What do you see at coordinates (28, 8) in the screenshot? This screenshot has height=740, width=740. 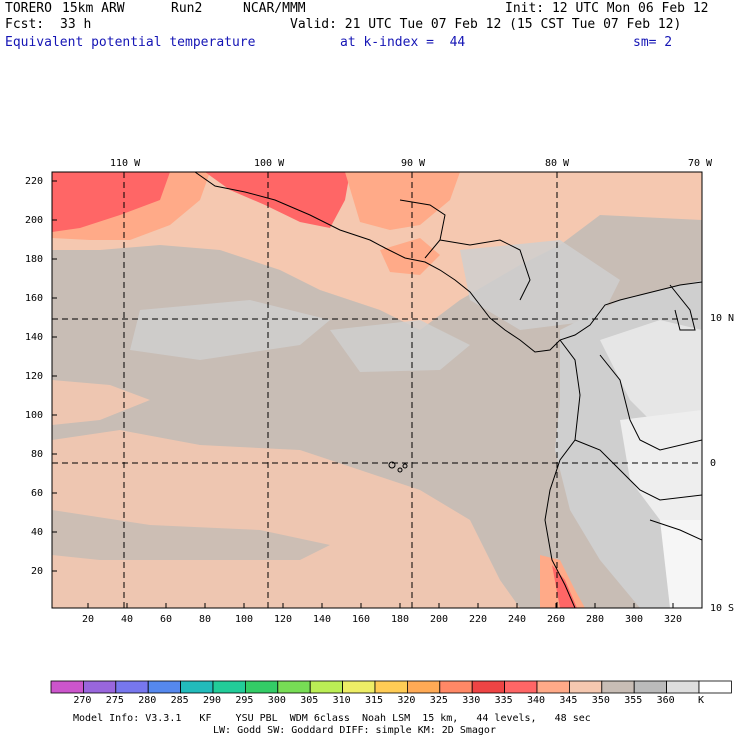 I see `model-name: TORERO` at bounding box center [28, 8].